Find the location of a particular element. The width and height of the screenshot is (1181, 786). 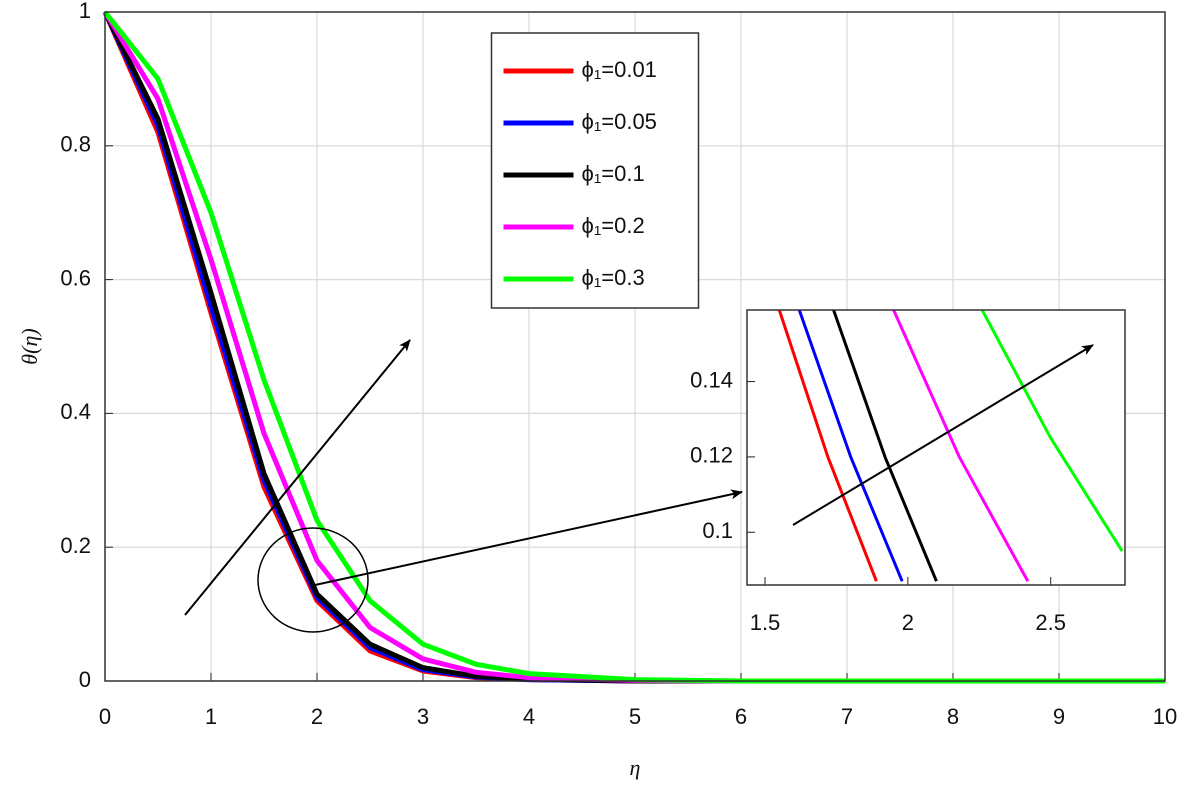

x-tick-label: 6 is located at coordinates (741, 716).